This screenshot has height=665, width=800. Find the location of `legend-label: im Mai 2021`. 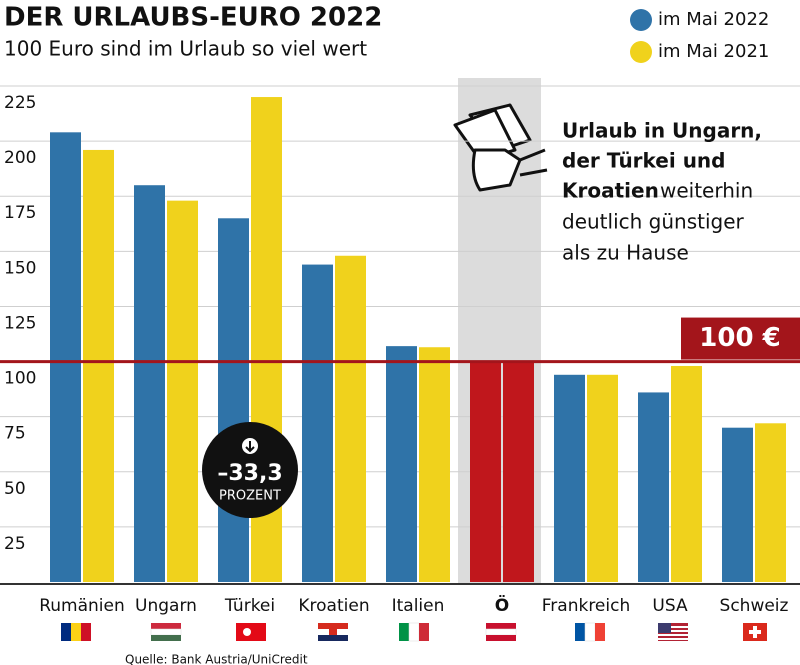

legend-label: im Mai 2021 is located at coordinates (713, 51).